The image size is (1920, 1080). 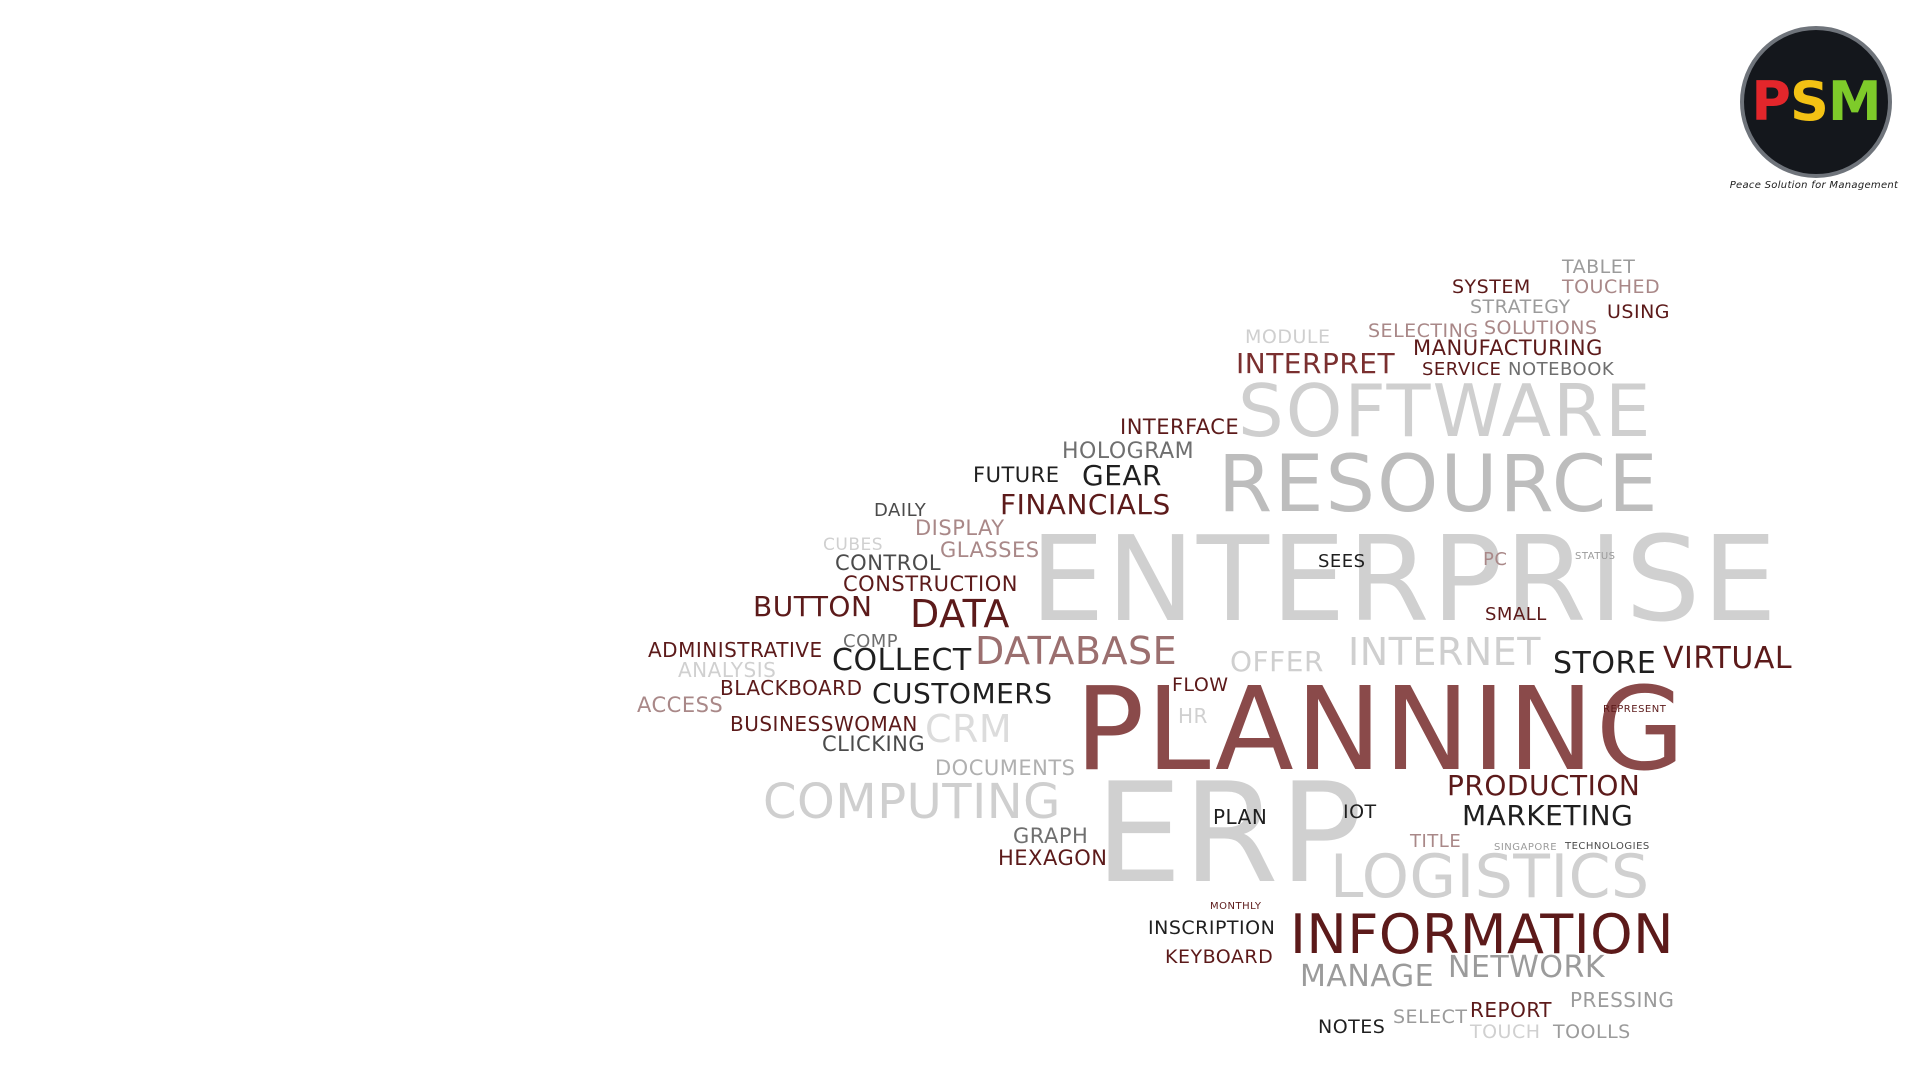 What do you see at coordinates (1360, 812) in the screenshot?
I see `word-iot: IOT` at bounding box center [1360, 812].